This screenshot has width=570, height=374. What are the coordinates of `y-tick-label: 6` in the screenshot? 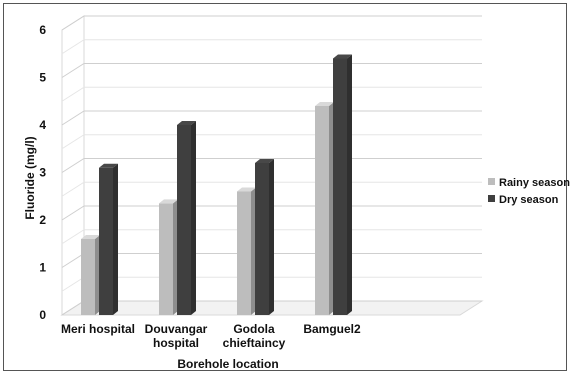 It's located at (42, 30).